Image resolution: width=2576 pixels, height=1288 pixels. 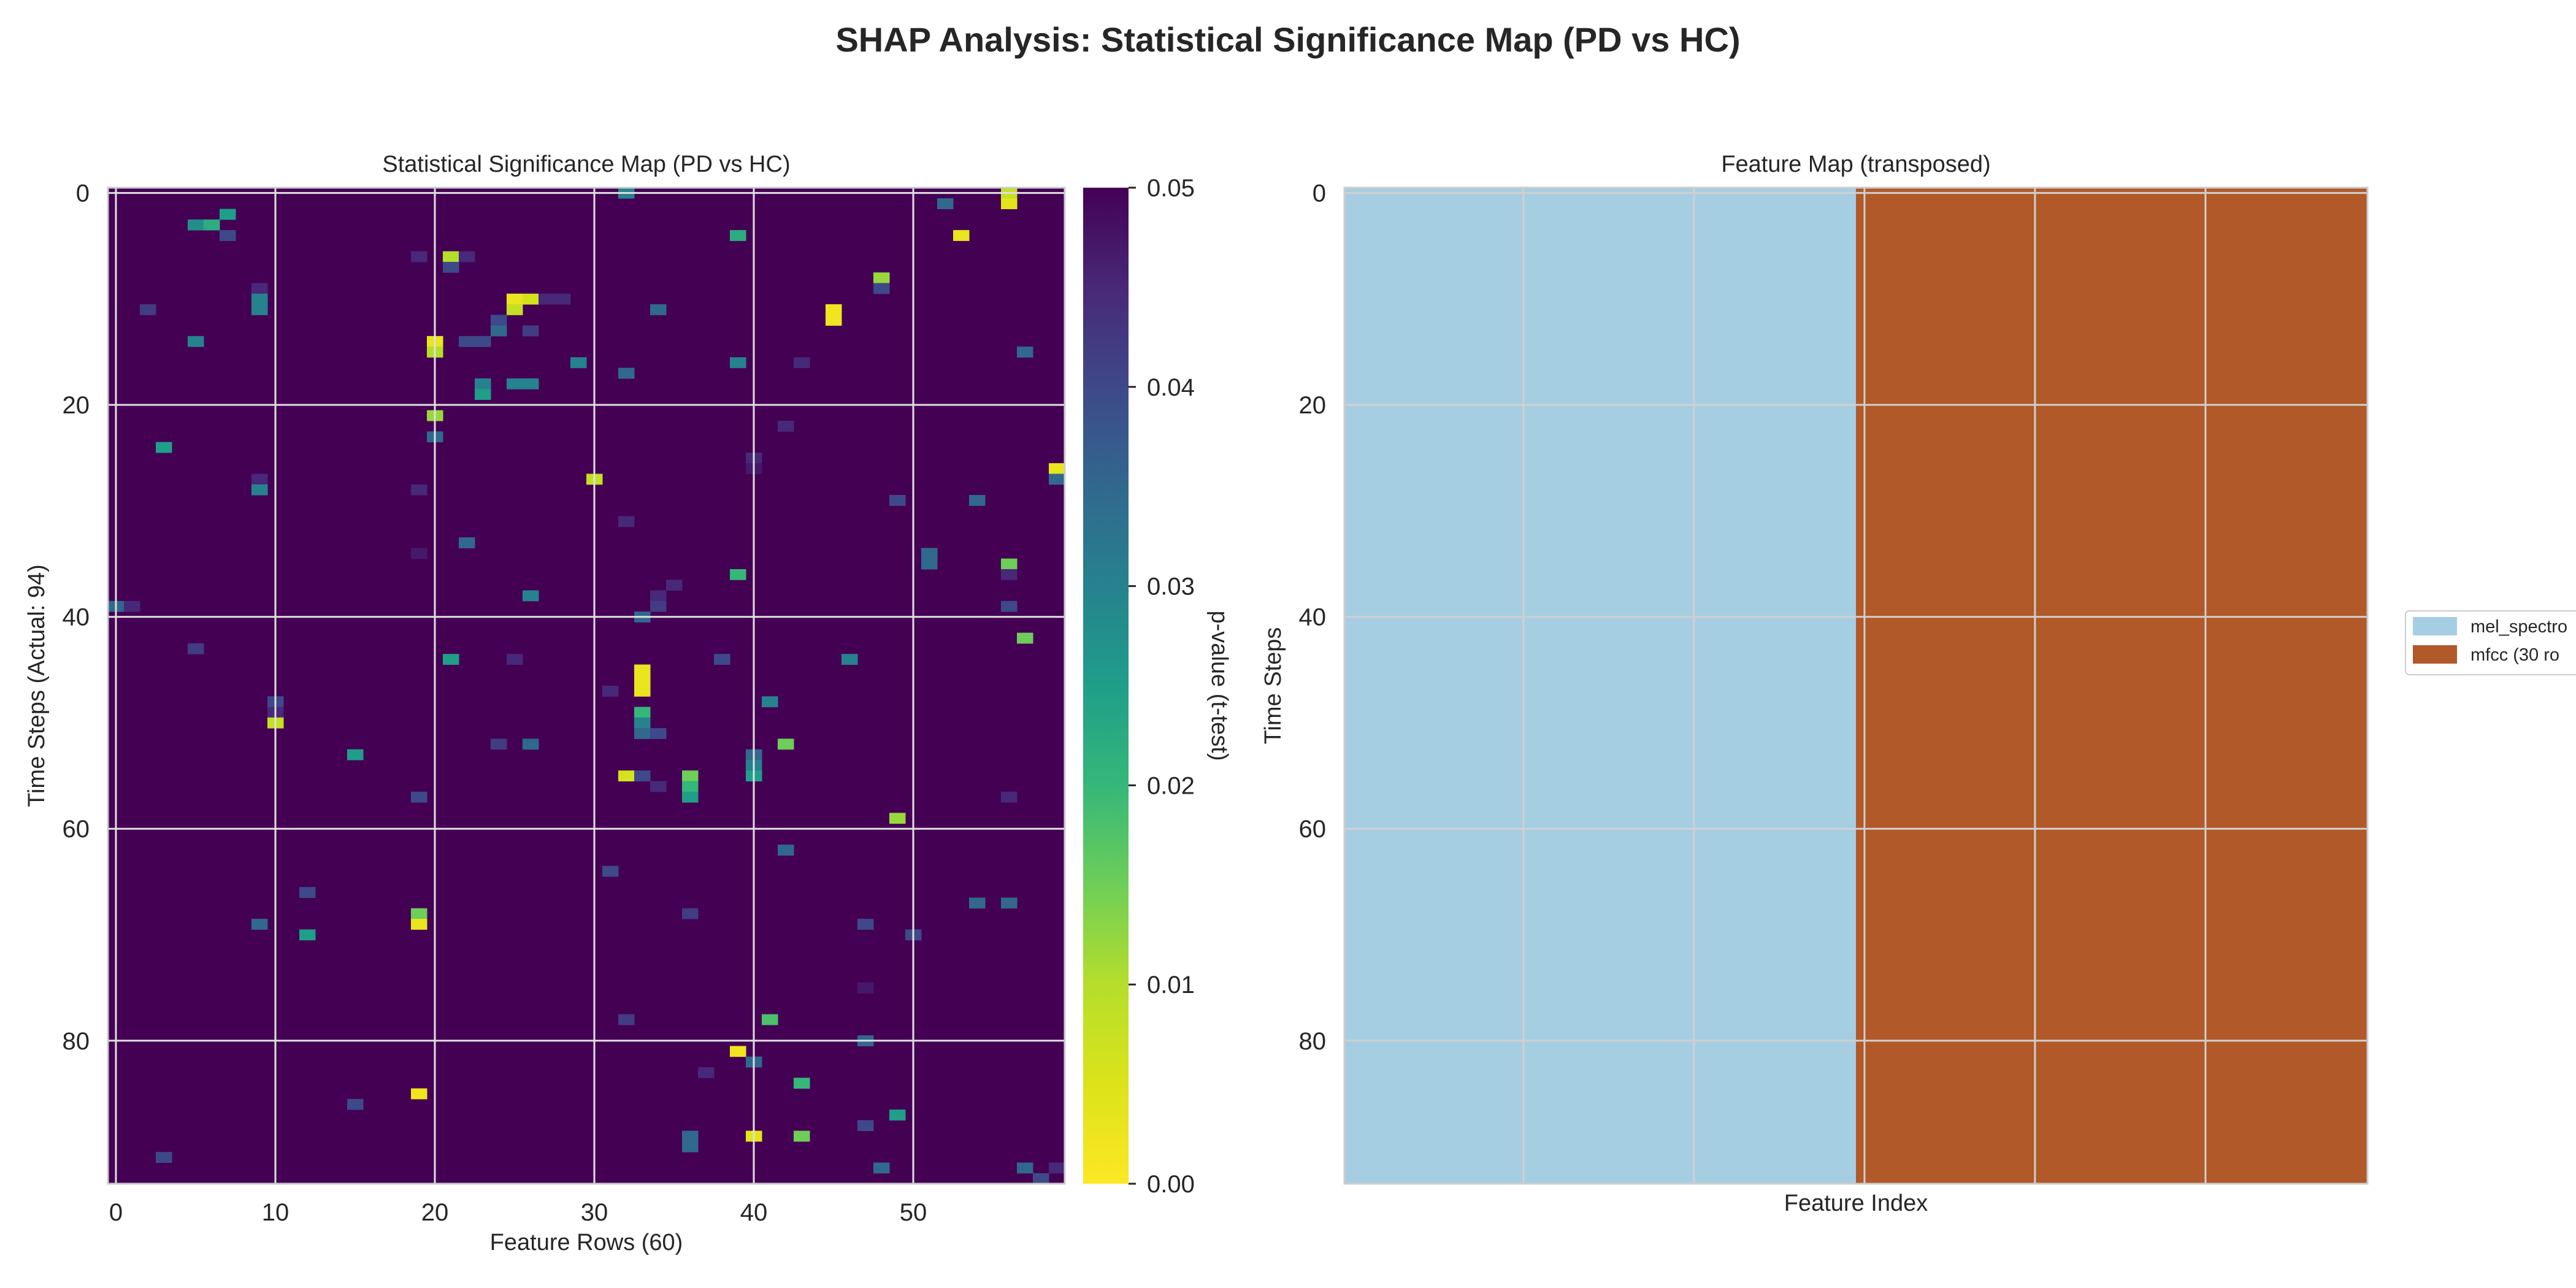 I want to click on x-tick-label: 10, so click(x=275, y=1212).